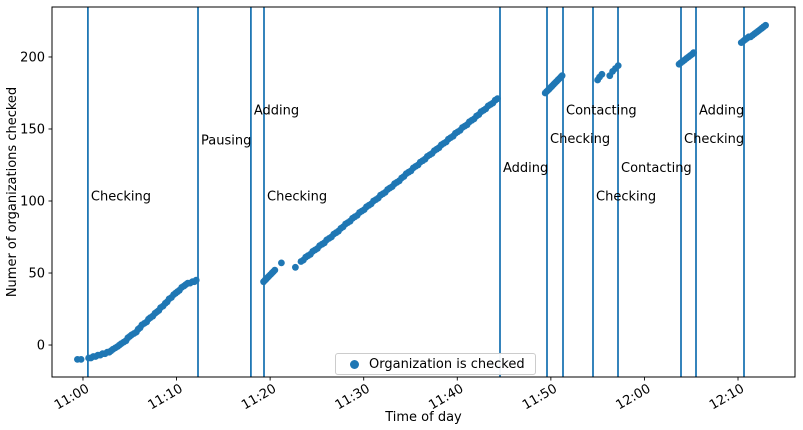  What do you see at coordinates (12, 192) in the screenshot?
I see `y-axis-label: Numer of organizations checked` at bounding box center [12, 192].